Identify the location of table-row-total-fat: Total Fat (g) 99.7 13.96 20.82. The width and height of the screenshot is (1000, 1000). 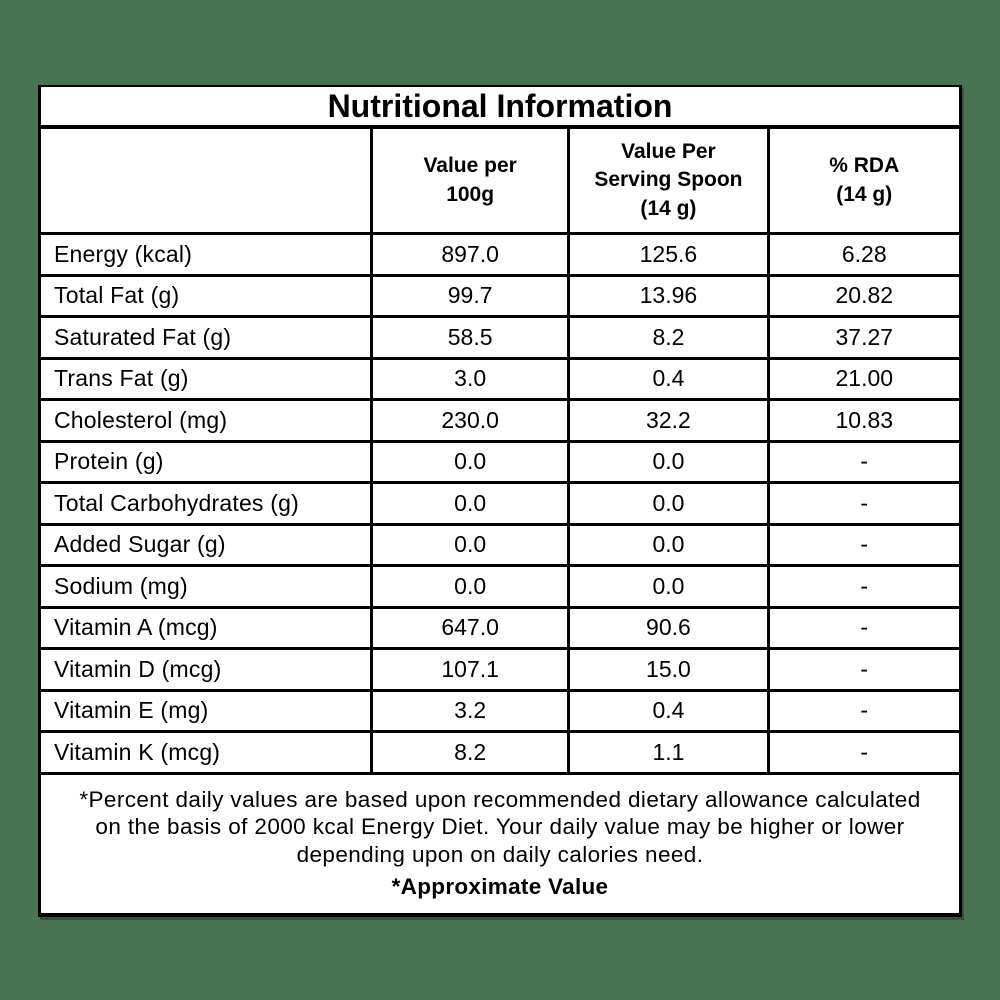
(500, 296).